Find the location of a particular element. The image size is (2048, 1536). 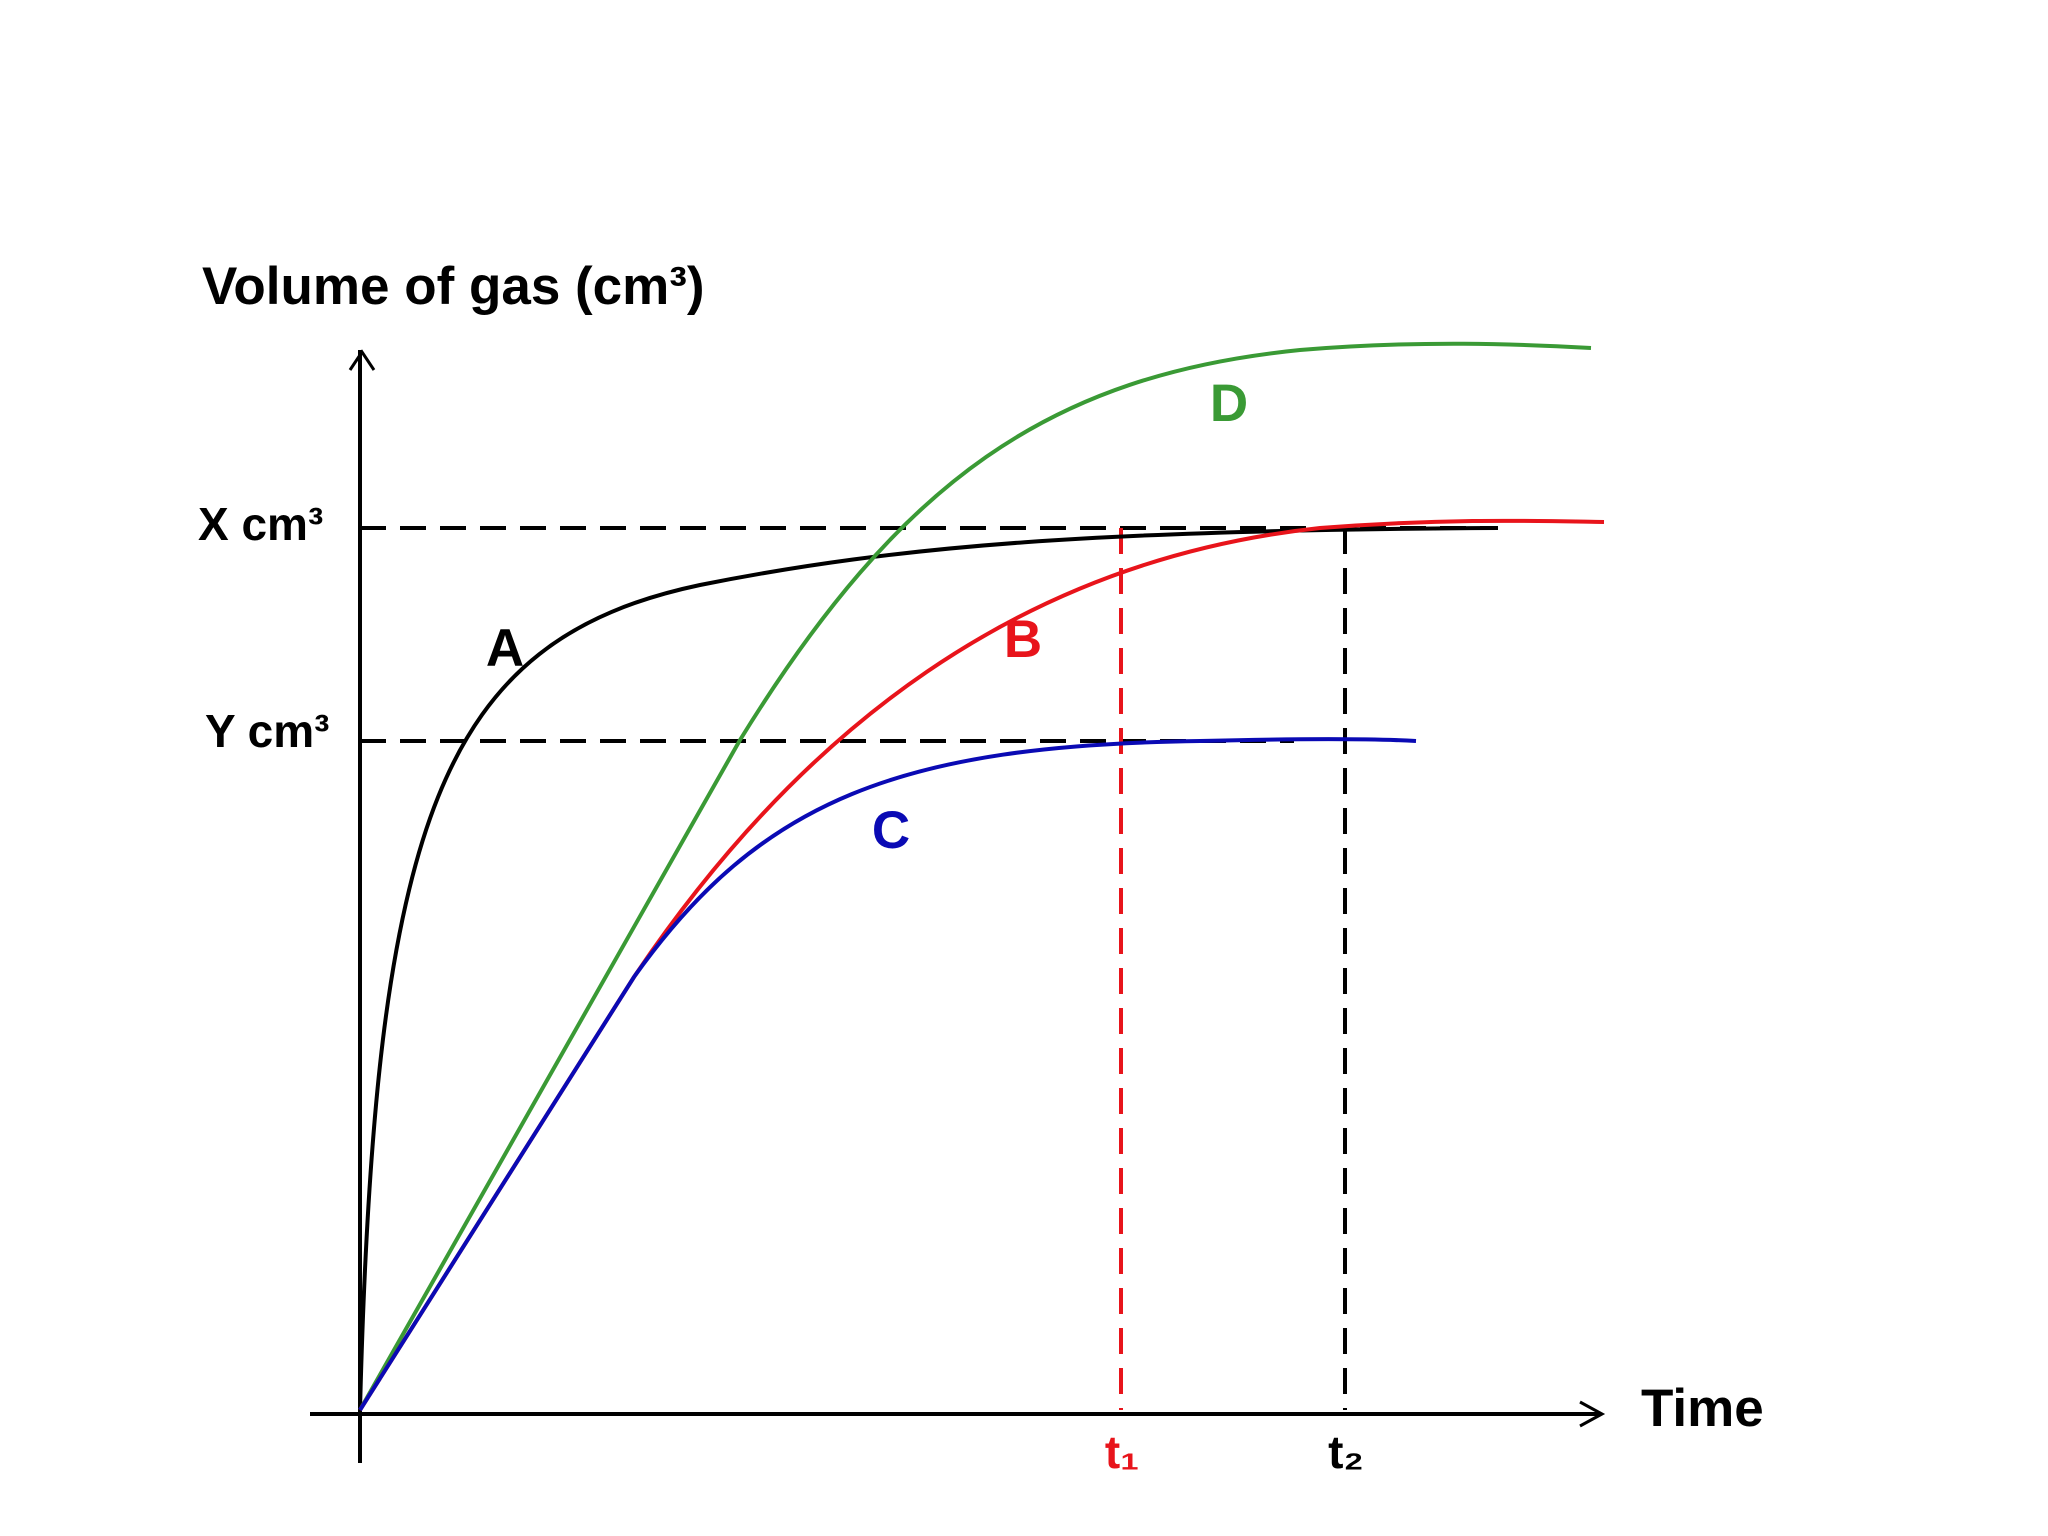

curve-label: C is located at coordinates (891, 830).